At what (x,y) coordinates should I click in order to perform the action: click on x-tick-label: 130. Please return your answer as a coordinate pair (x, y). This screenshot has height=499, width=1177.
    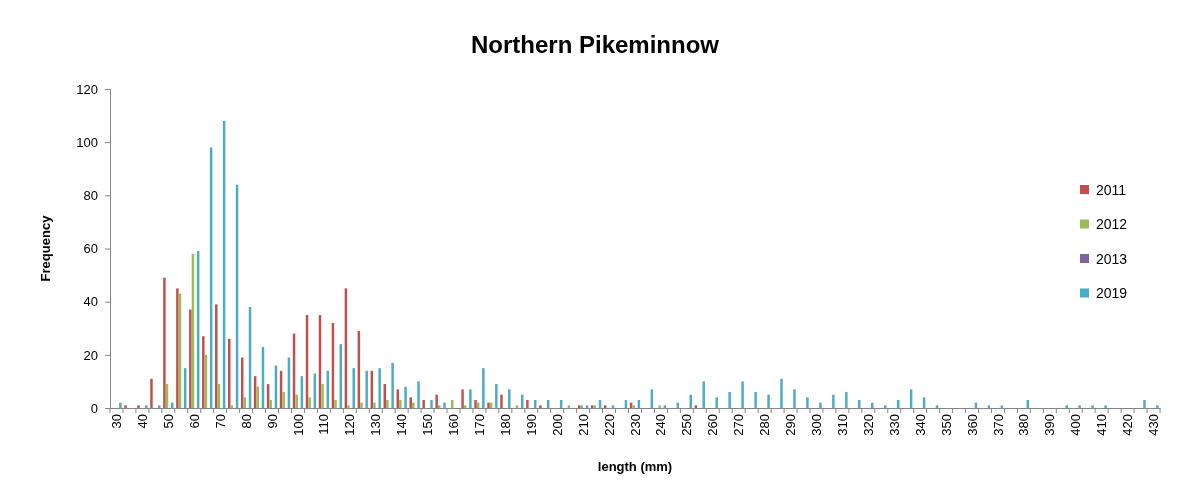
    Looking at the image, I should click on (376, 425).